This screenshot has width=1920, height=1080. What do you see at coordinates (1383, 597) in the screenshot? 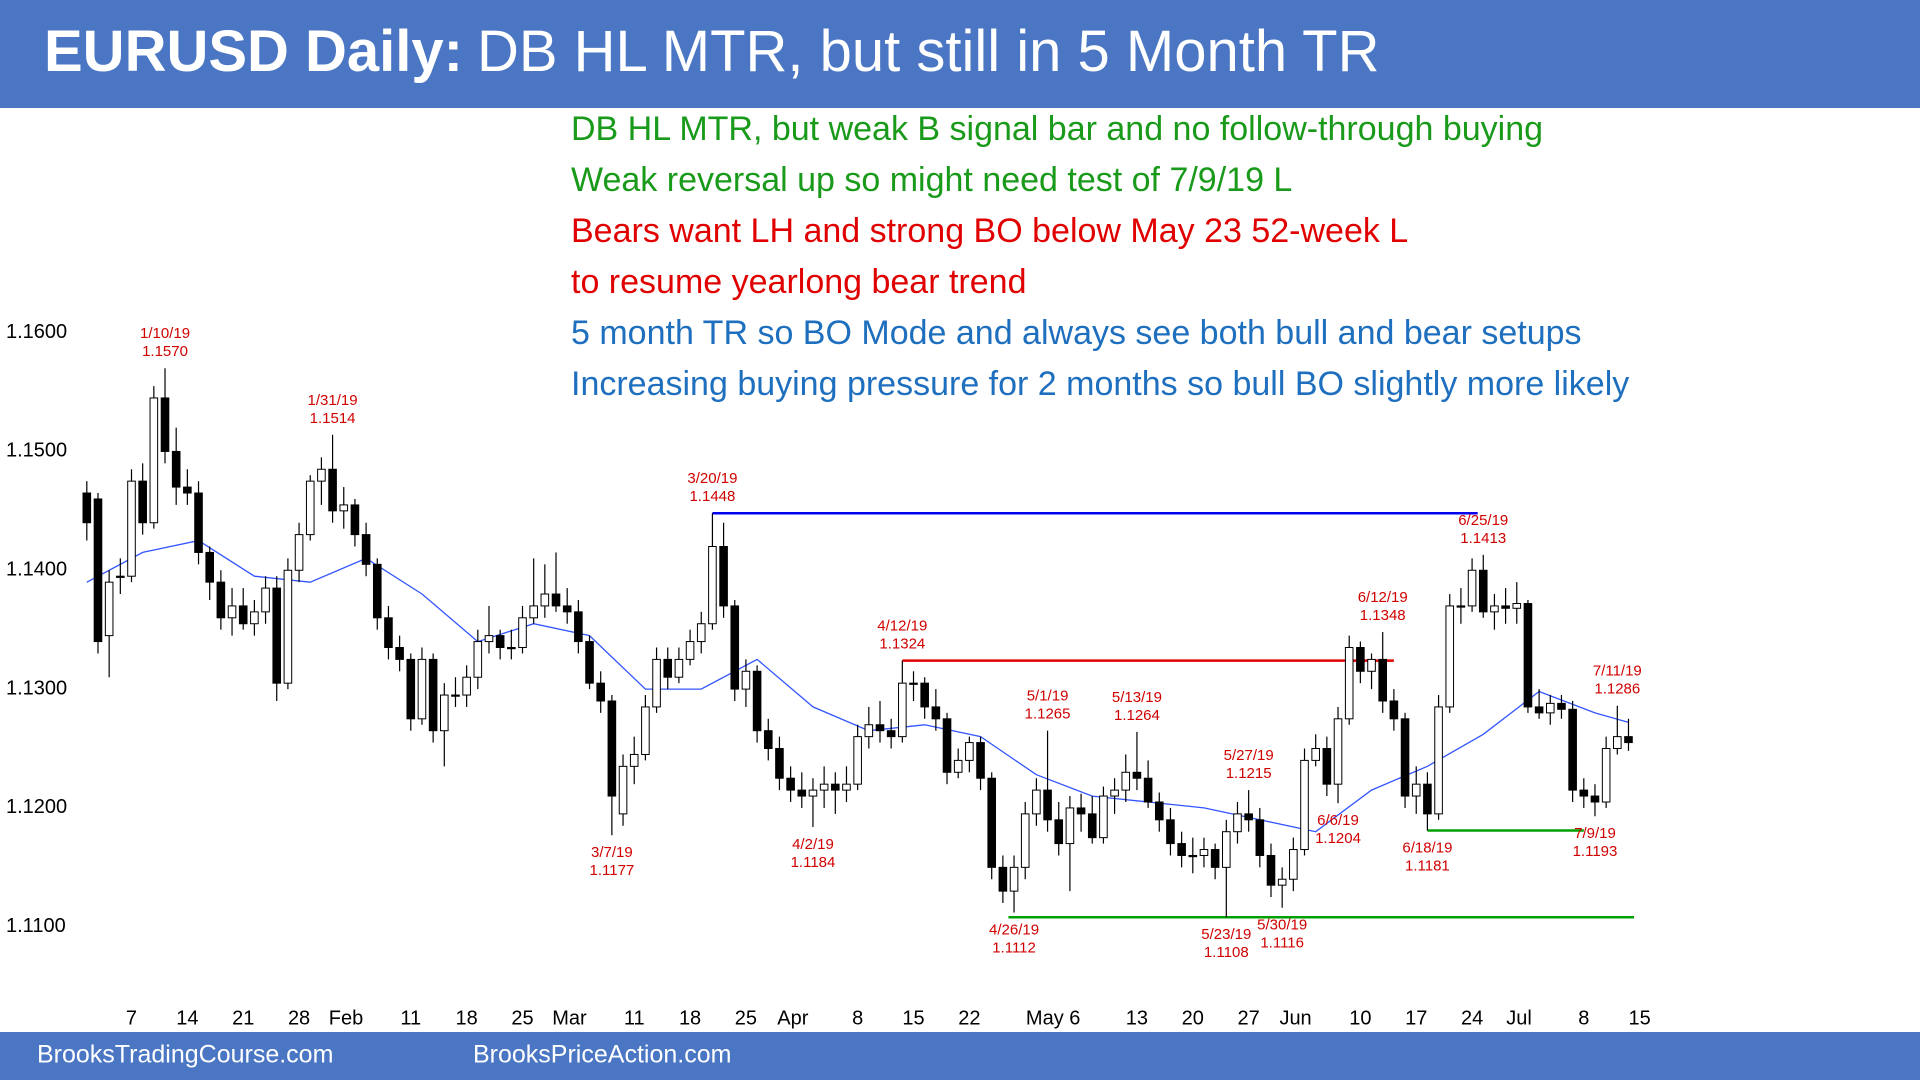
I see `annotation-date: 6/12/19` at bounding box center [1383, 597].